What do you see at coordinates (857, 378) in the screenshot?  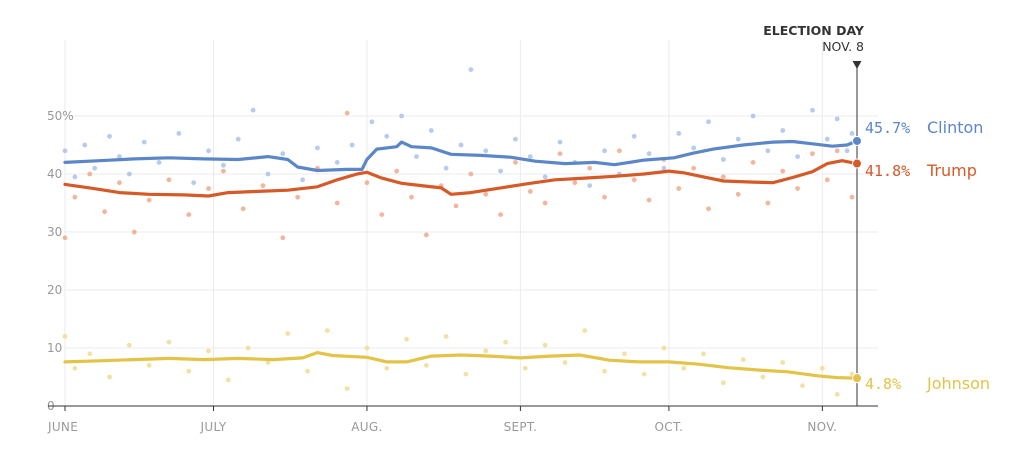 I see `end-marker-johnson` at bounding box center [857, 378].